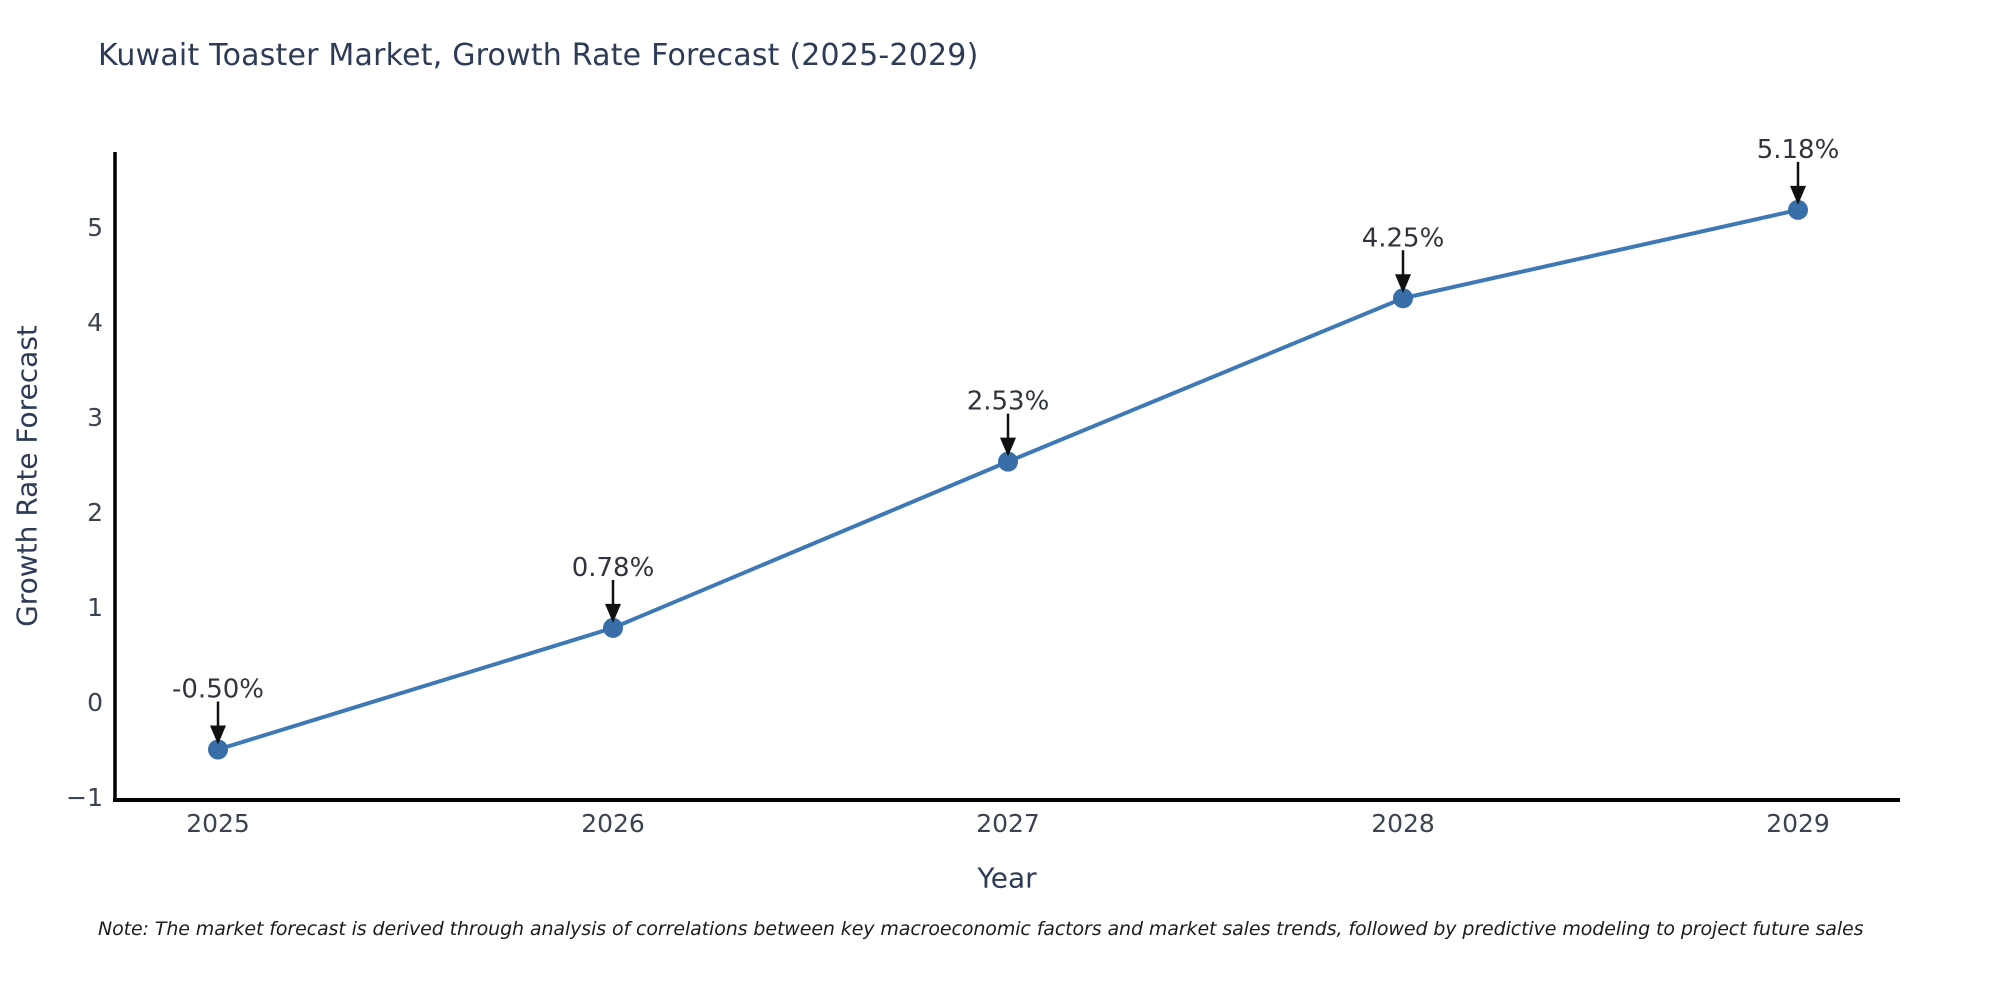  I want to click on data-point-label: 4.25%, so click(1403, 238).